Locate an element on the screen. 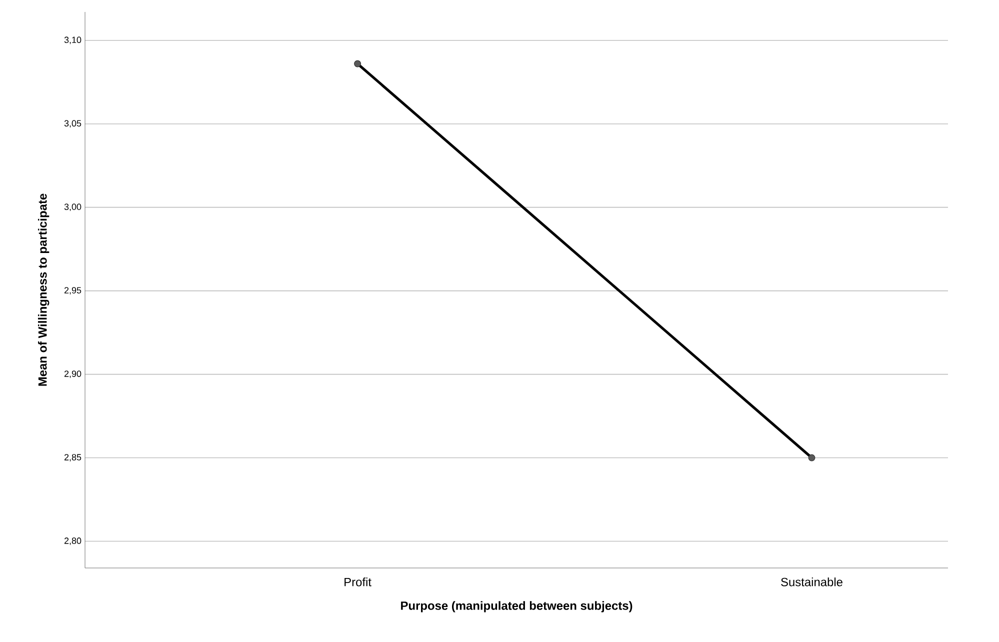 The width and height of the screenshot is (999, 642). y-tick-label: 3,00 is located at coordinates (73, 208).